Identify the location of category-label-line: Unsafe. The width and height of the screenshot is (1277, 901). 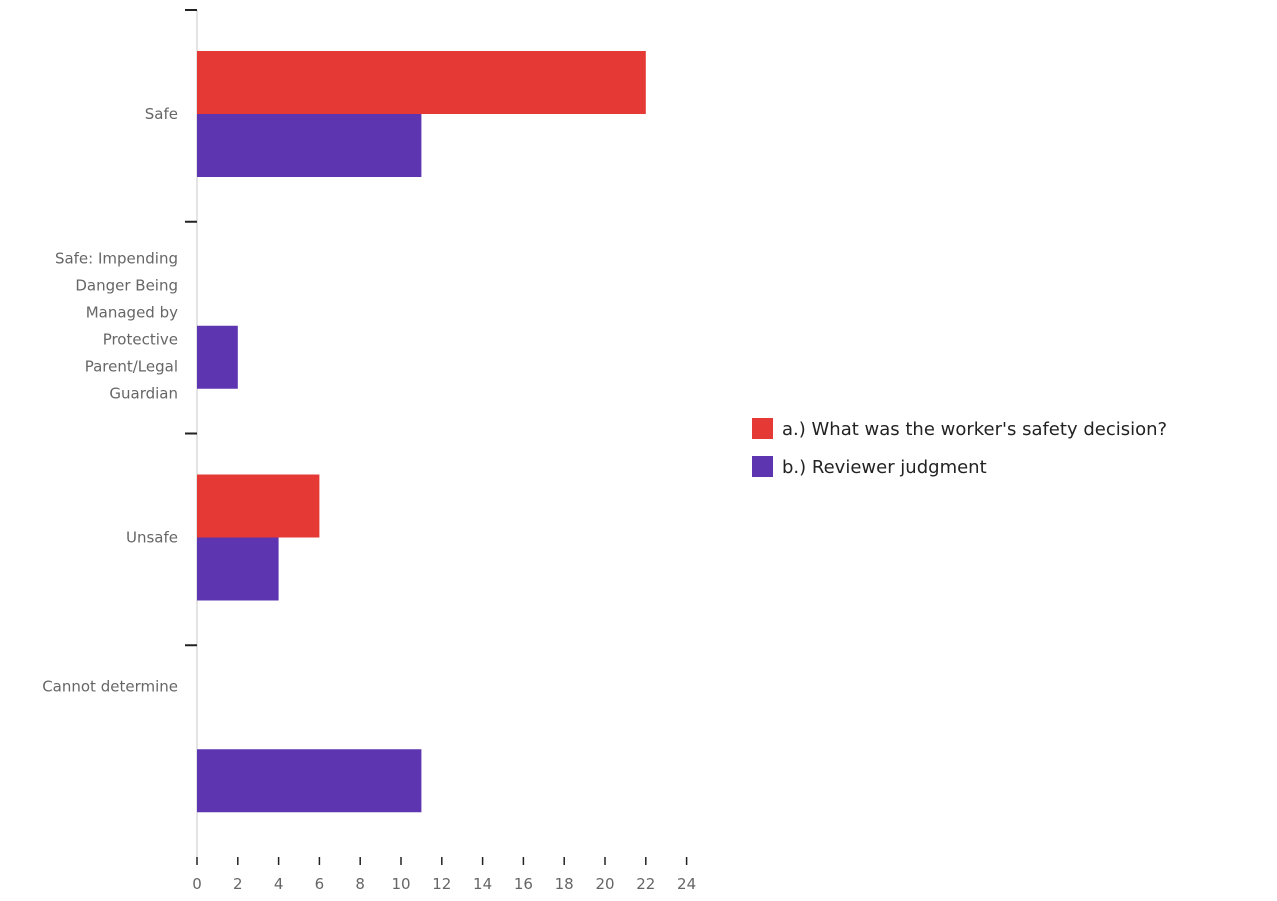
(152, 538).